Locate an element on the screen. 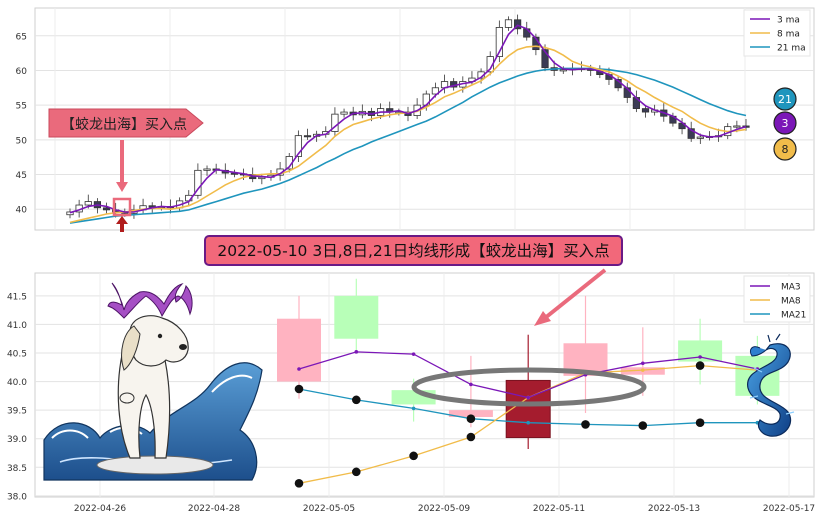  bottom-y-tick-labels: 38.0 38.5 39.0 39.5 40.0 40.5 41.0 41.5 is located at coordinates (17, 397).